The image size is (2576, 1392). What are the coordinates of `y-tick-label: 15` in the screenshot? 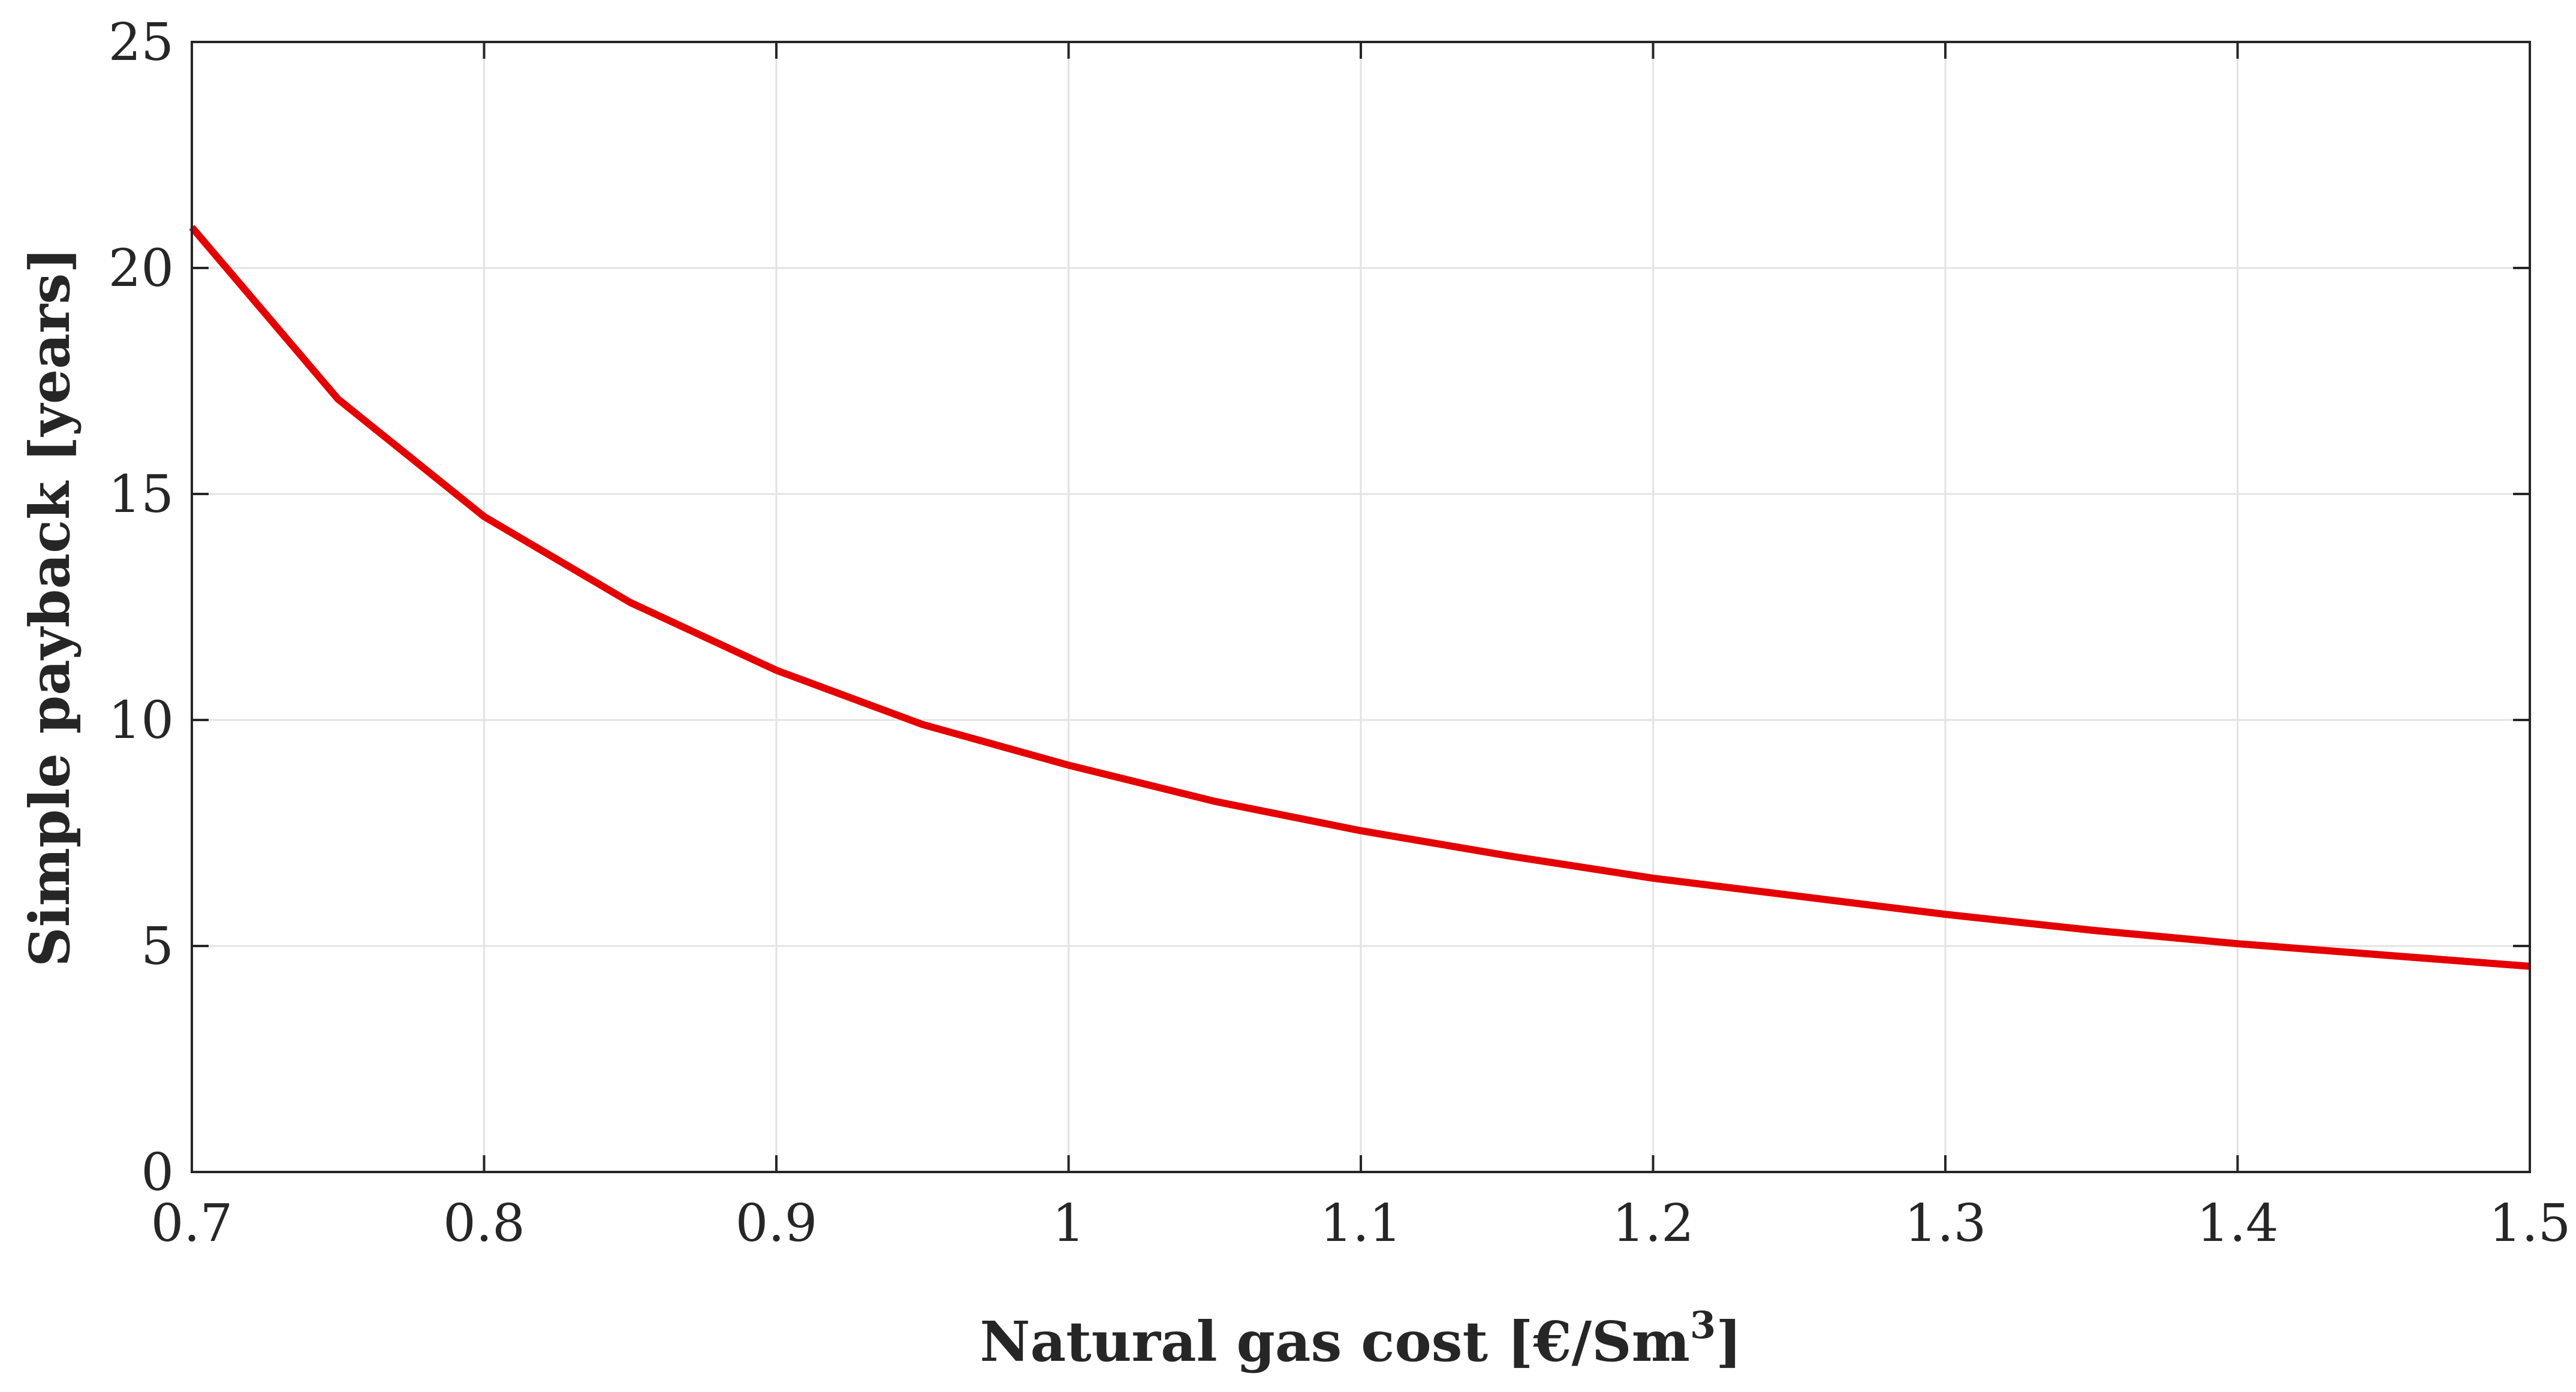 It's located at (142, 495).